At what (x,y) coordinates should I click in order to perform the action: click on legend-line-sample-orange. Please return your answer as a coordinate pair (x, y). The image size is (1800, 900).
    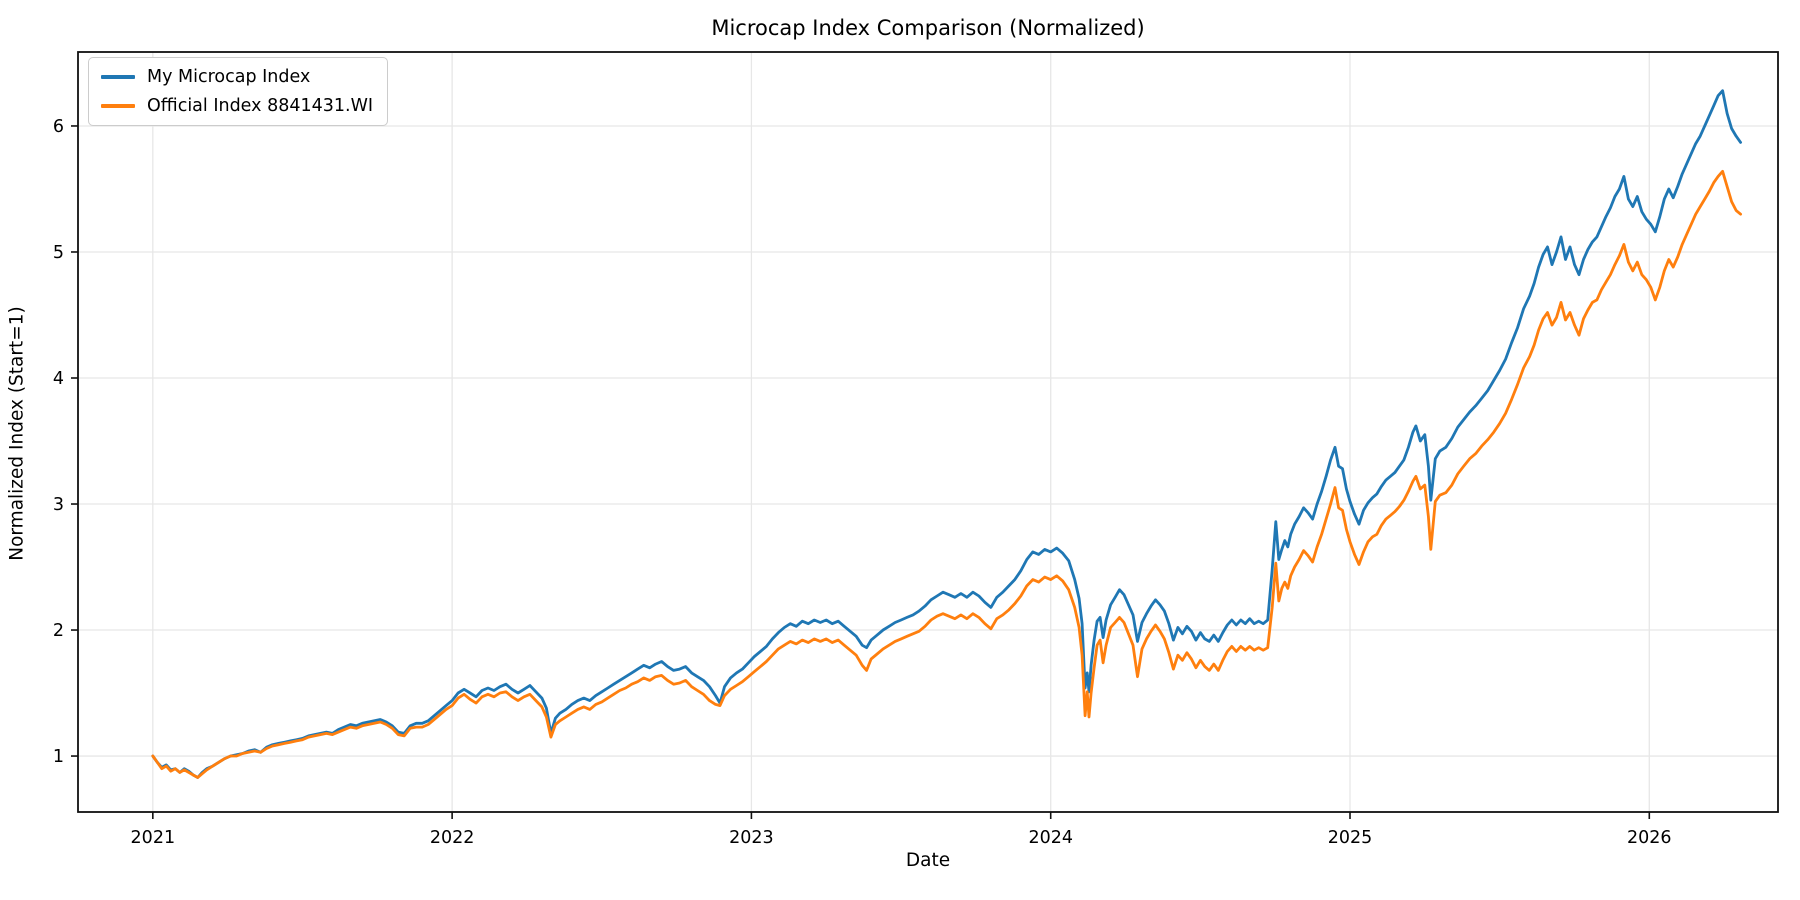
    Looking at the image, I should click on (118, 106).